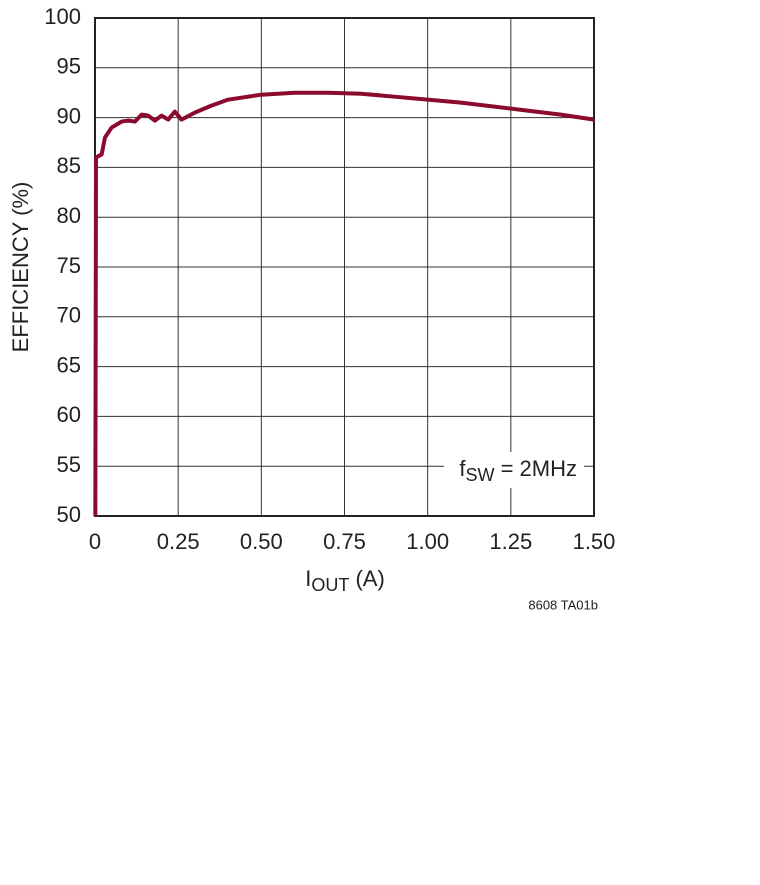  What do you see at coordinates (261, 541) in the screenshot?
I see `x-tick-label: 0.50` at bounding box center [261, 541].